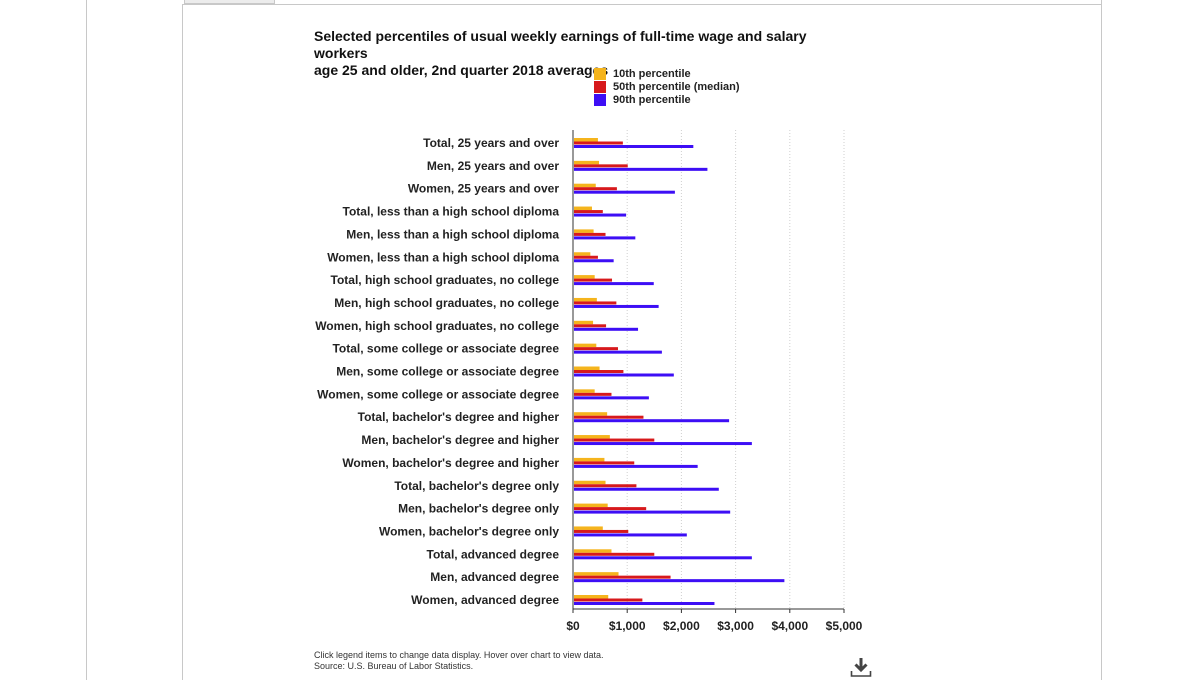  Describe the element at coordinates (445, 280) in the screenshot. I see `category-label: Total, high school graduates, no college` at that location.